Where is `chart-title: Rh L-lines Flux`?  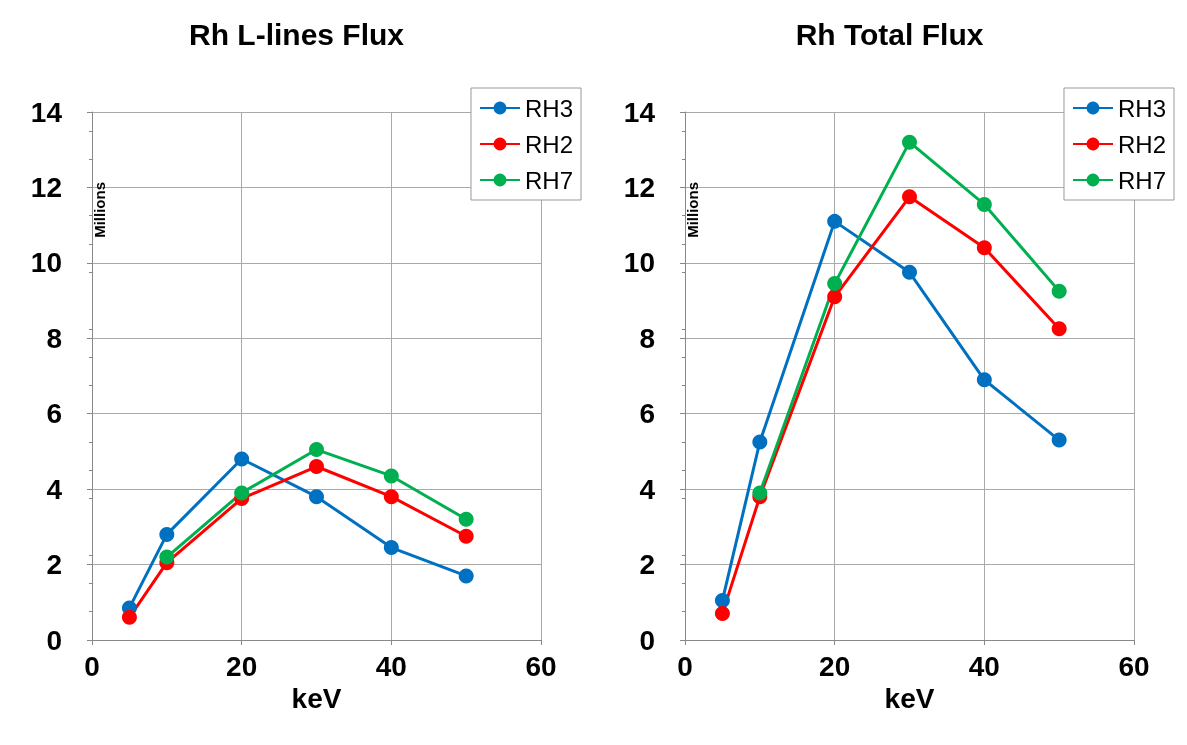 chart-title: Rh L-lines Flux is located at coordinates (296, 34).